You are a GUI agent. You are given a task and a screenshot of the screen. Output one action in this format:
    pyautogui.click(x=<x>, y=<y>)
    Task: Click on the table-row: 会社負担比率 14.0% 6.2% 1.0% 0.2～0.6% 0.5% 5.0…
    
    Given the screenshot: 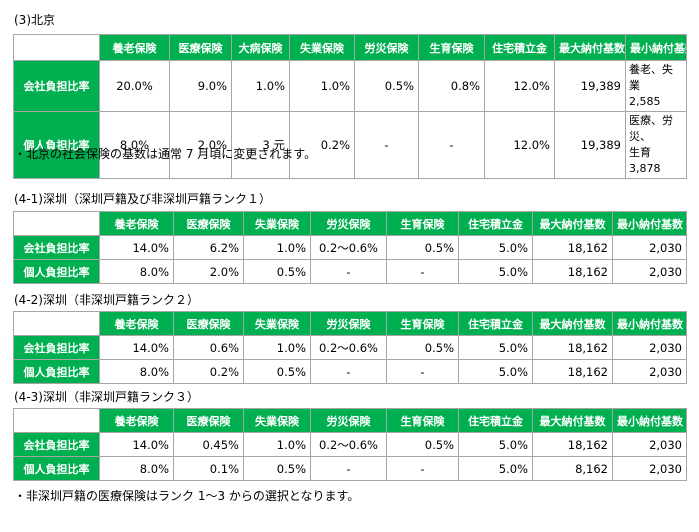 What is the action you would take?
    pyautogui.click(x=350, y=247)
    